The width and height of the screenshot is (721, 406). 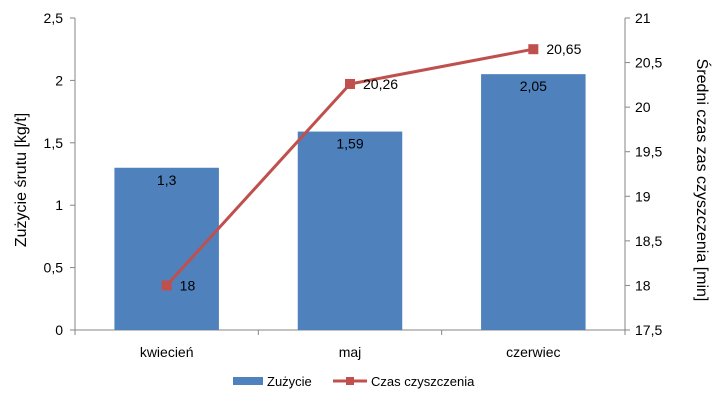 I want to click on right-tick-label: 19,5, so click(x=648, y=152).